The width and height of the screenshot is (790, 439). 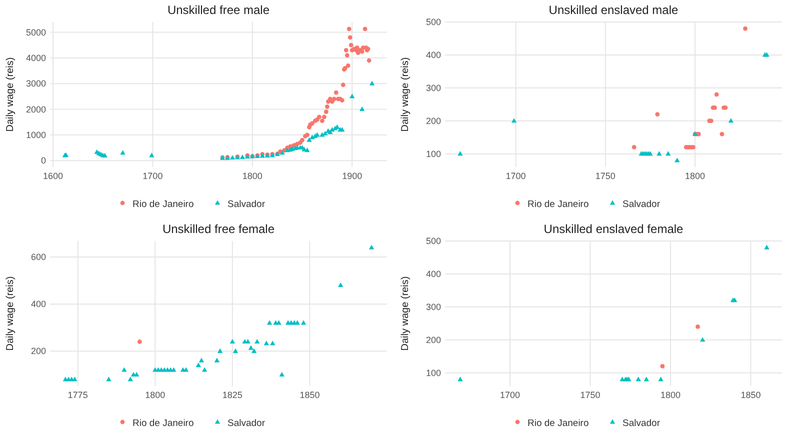 What do you see at coordinates (218, 229) in the screenshot?
I see `chart-title: Unskilled free female` at bounding box center [218, 229].